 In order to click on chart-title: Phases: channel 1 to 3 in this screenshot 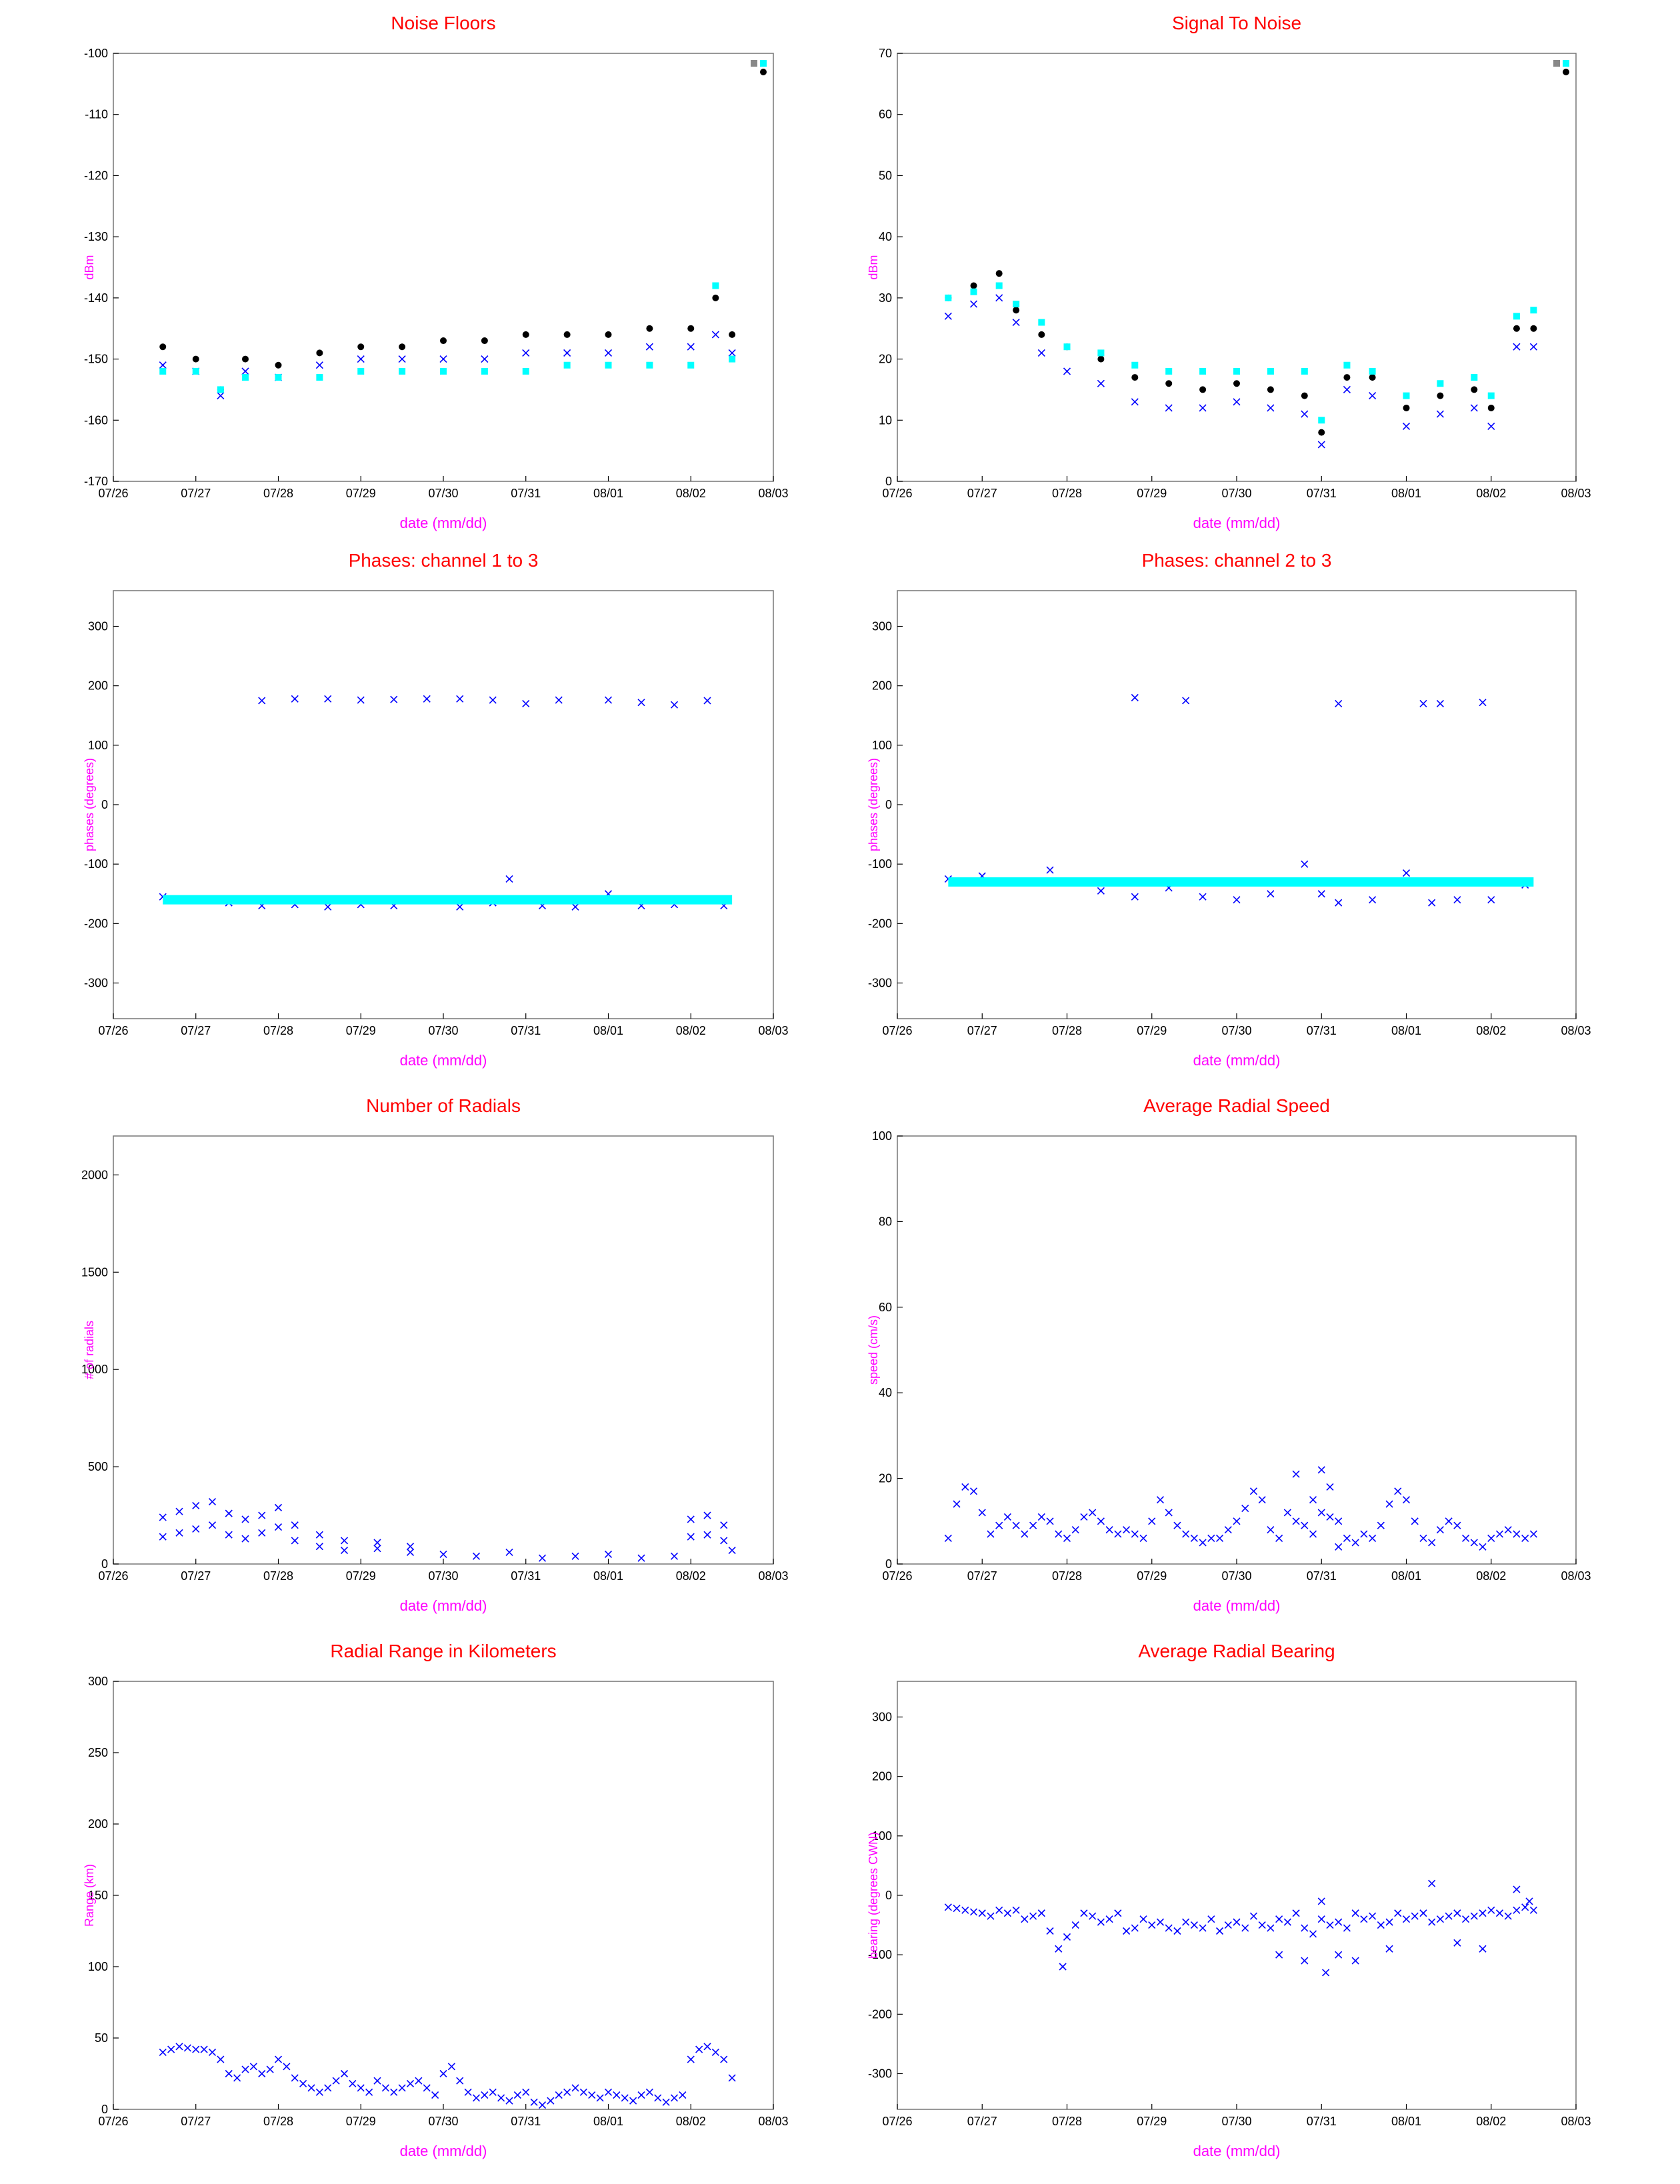, I will do `click(444, 560)`.